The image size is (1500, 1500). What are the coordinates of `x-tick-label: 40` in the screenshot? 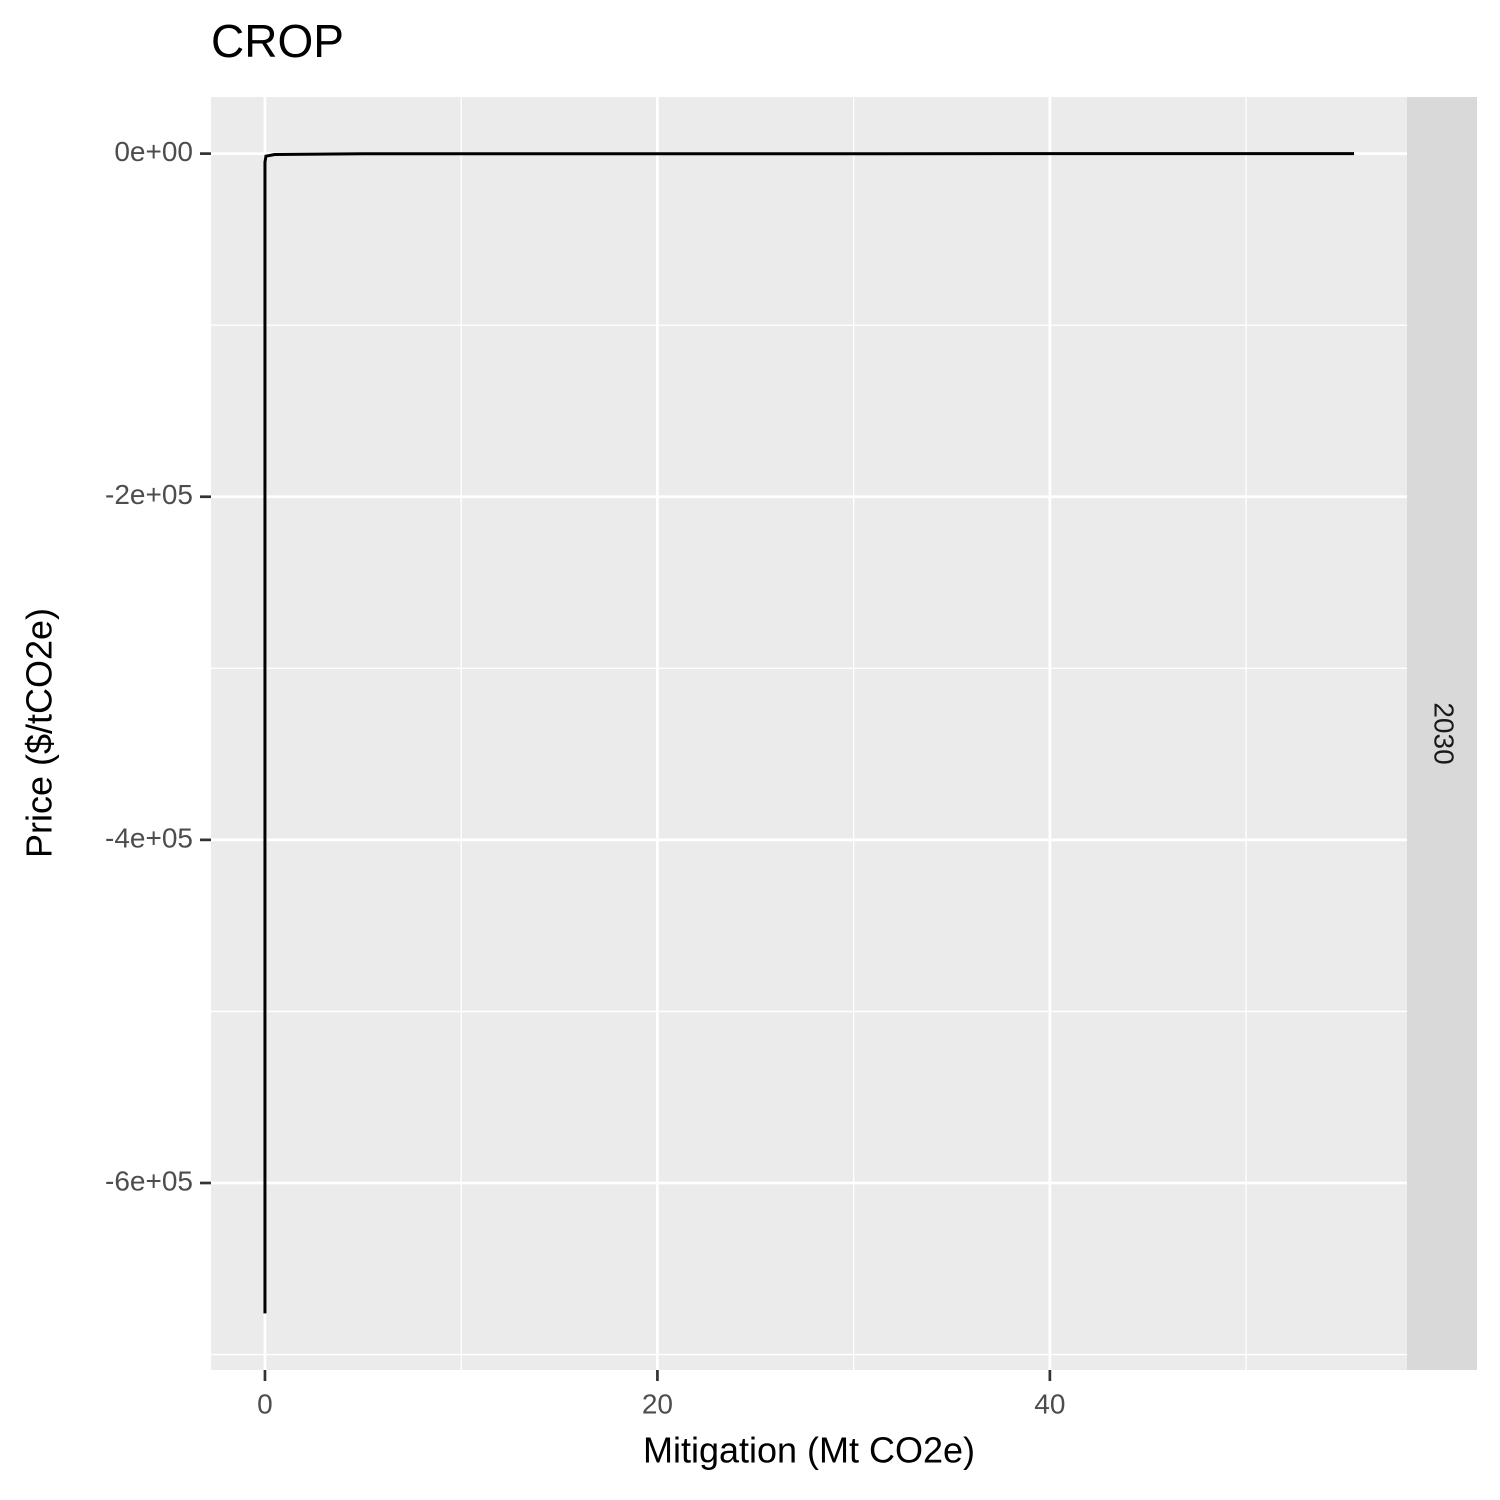 It's located at (1049, 1403).